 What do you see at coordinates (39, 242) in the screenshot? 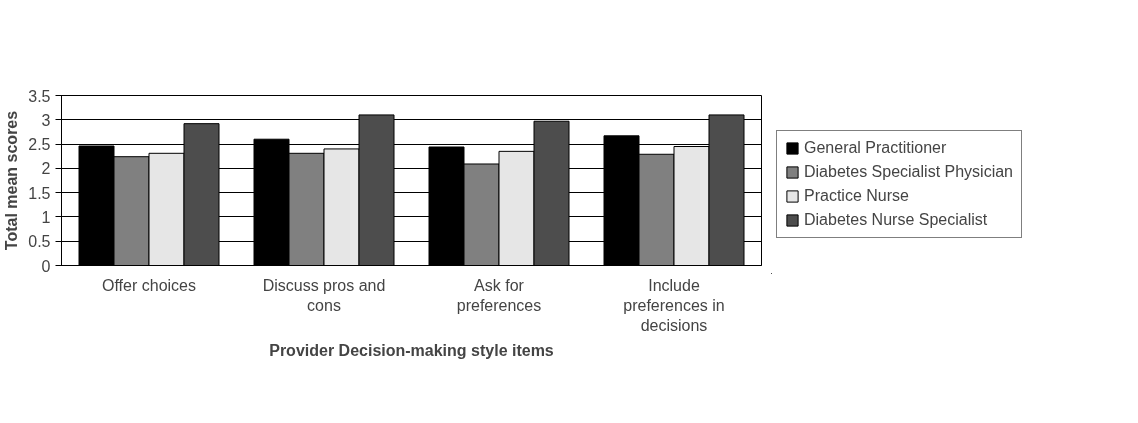
I see `y-tick-label: 0.5` at bounding box center [39, 242].